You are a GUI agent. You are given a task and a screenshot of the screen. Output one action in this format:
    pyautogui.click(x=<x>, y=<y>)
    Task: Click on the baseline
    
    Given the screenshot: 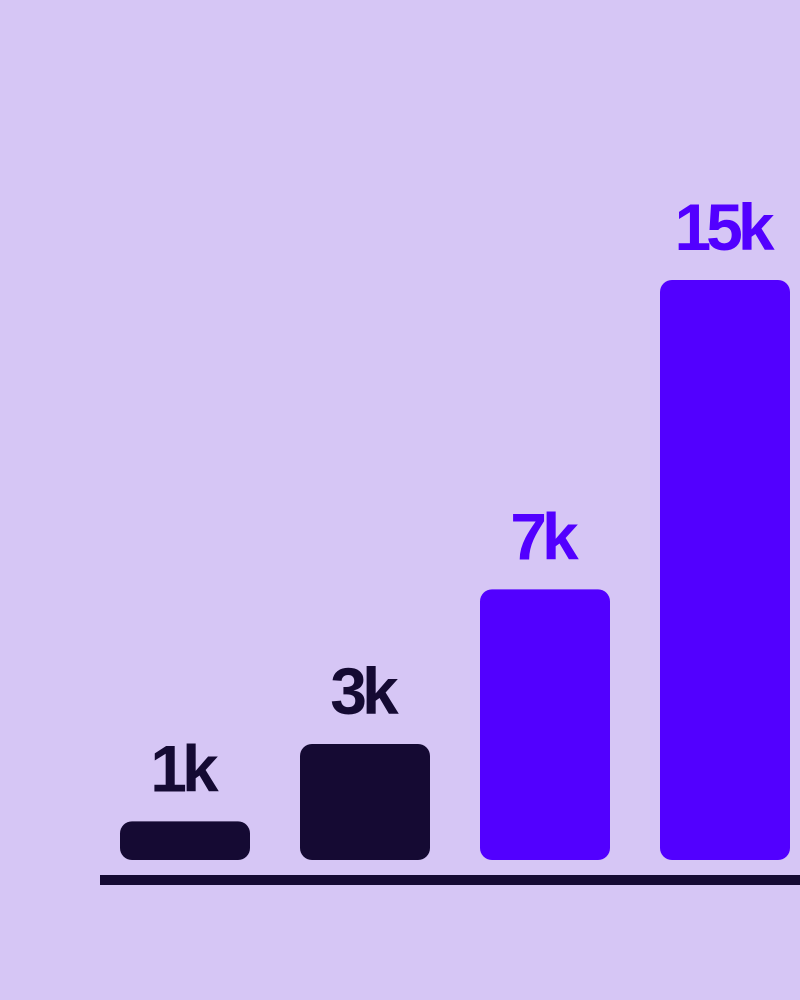 What is the action you would take?
    pyautogui.click(x=450, y=880)
    